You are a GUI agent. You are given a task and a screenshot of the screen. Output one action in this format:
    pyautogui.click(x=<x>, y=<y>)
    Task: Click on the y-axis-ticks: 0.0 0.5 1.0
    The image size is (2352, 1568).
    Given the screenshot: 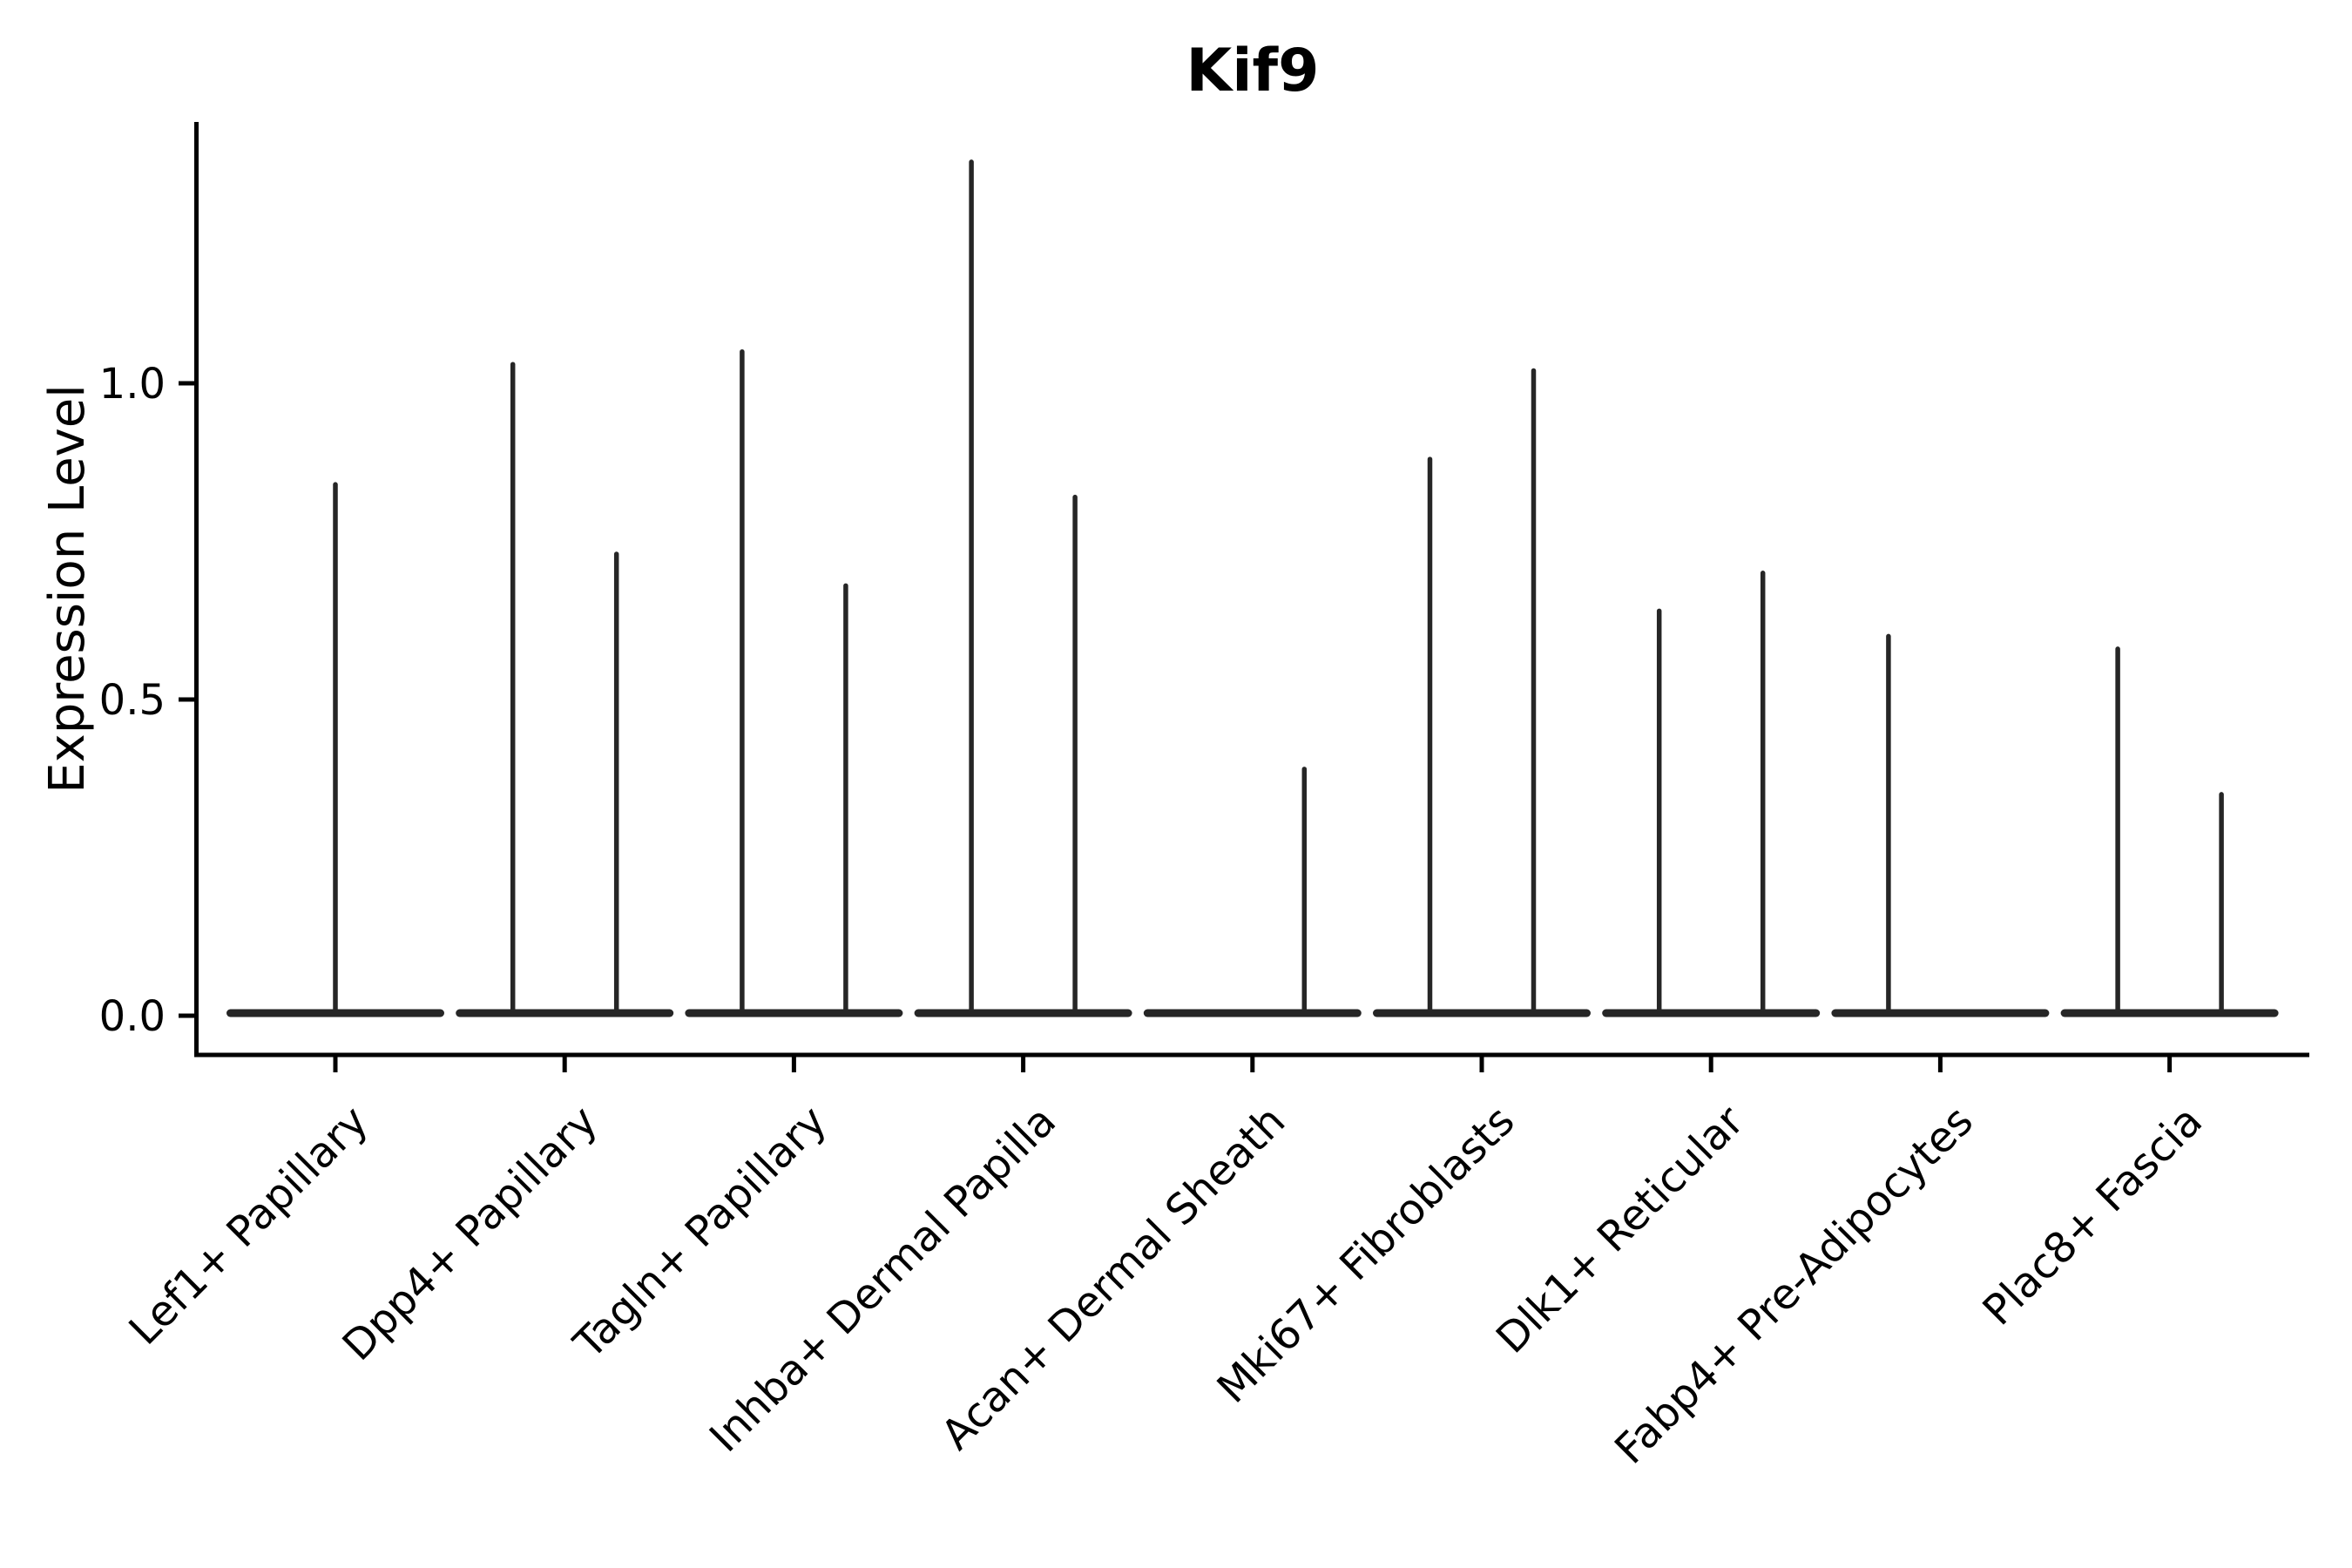 What is the action you would take?
    pyautogui.click(x=147, y=700)
    